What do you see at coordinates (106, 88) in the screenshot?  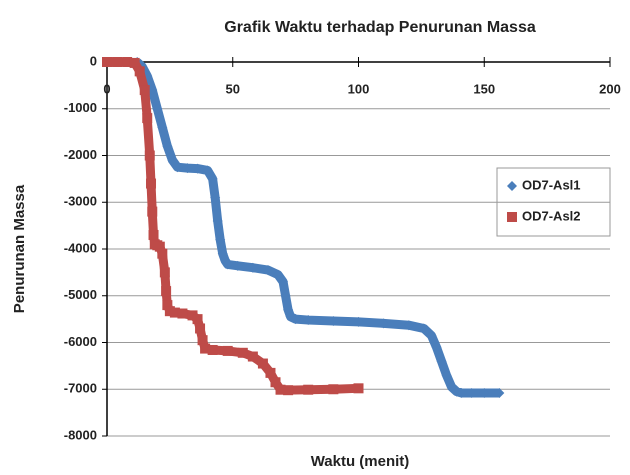 I see `x-tick-label: 0` at bounding box center [106, 88].